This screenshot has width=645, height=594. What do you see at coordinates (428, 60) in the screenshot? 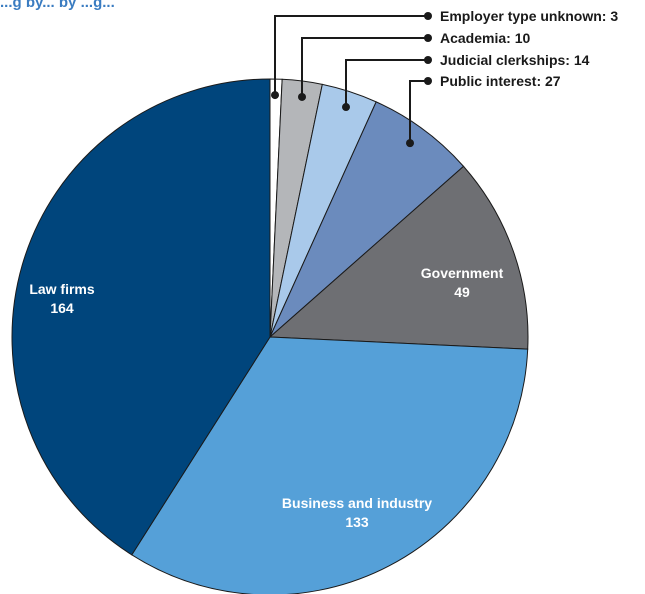
I see `callout-dot-judicial-clerkships-end` at bounding box center [428, 60].